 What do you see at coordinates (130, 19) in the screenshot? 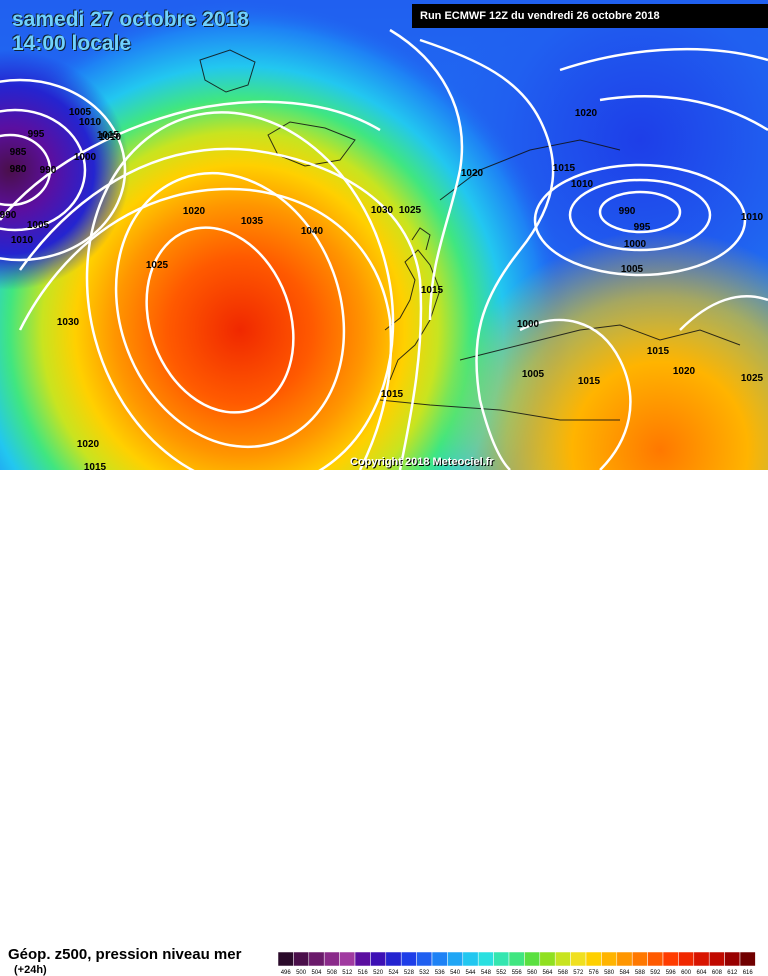
I see `forecast-date: samedi 27 octobre 2018` at bounding box center [130, 19].